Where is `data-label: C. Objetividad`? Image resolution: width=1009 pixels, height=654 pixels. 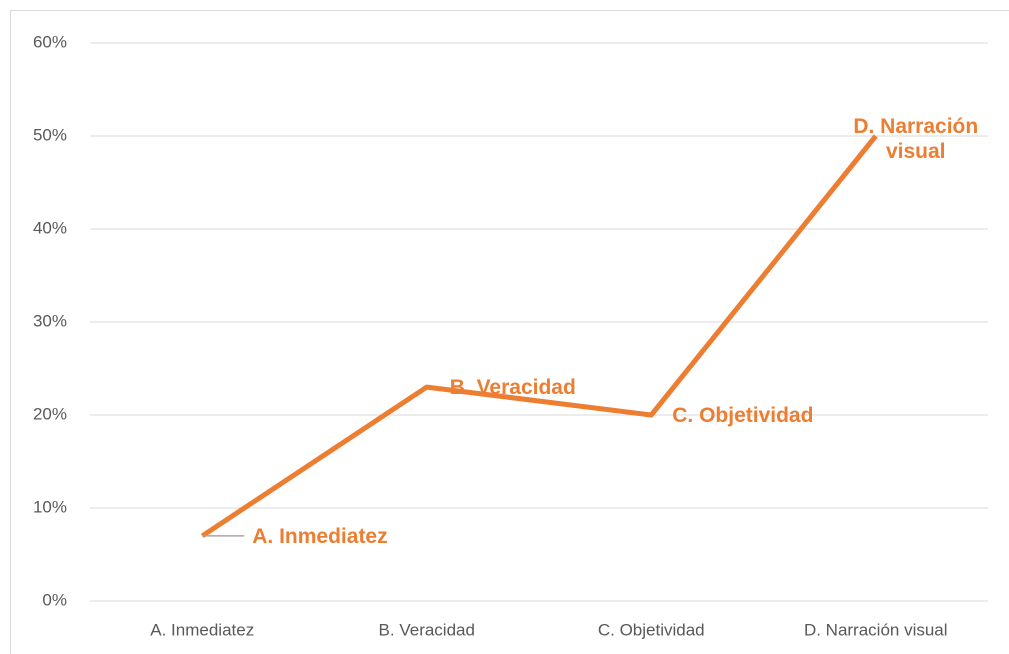 data-label: C. Objetividad is located at coordinates (743, 415).